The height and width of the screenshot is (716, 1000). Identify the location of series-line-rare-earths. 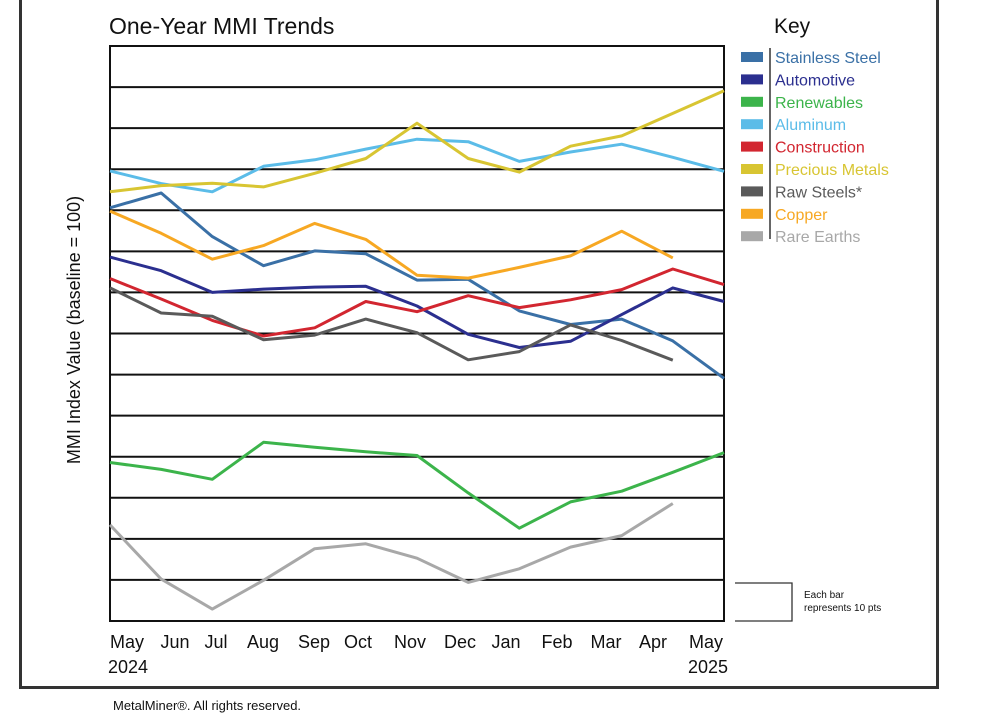
(391, 556).